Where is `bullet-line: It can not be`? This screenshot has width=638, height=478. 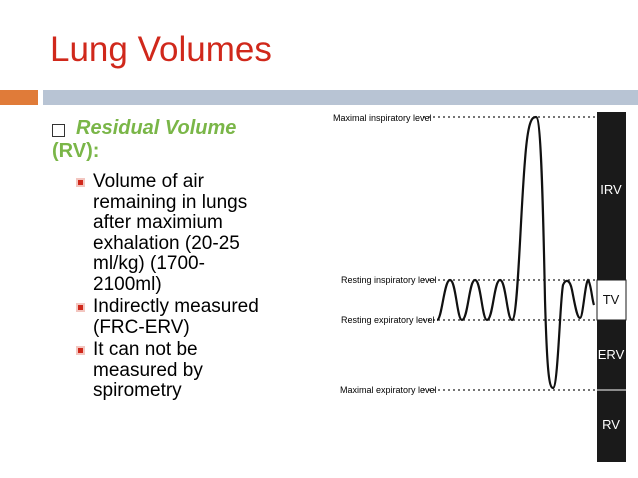 bullet-line: It can not be is located at coordinates (145, 349).